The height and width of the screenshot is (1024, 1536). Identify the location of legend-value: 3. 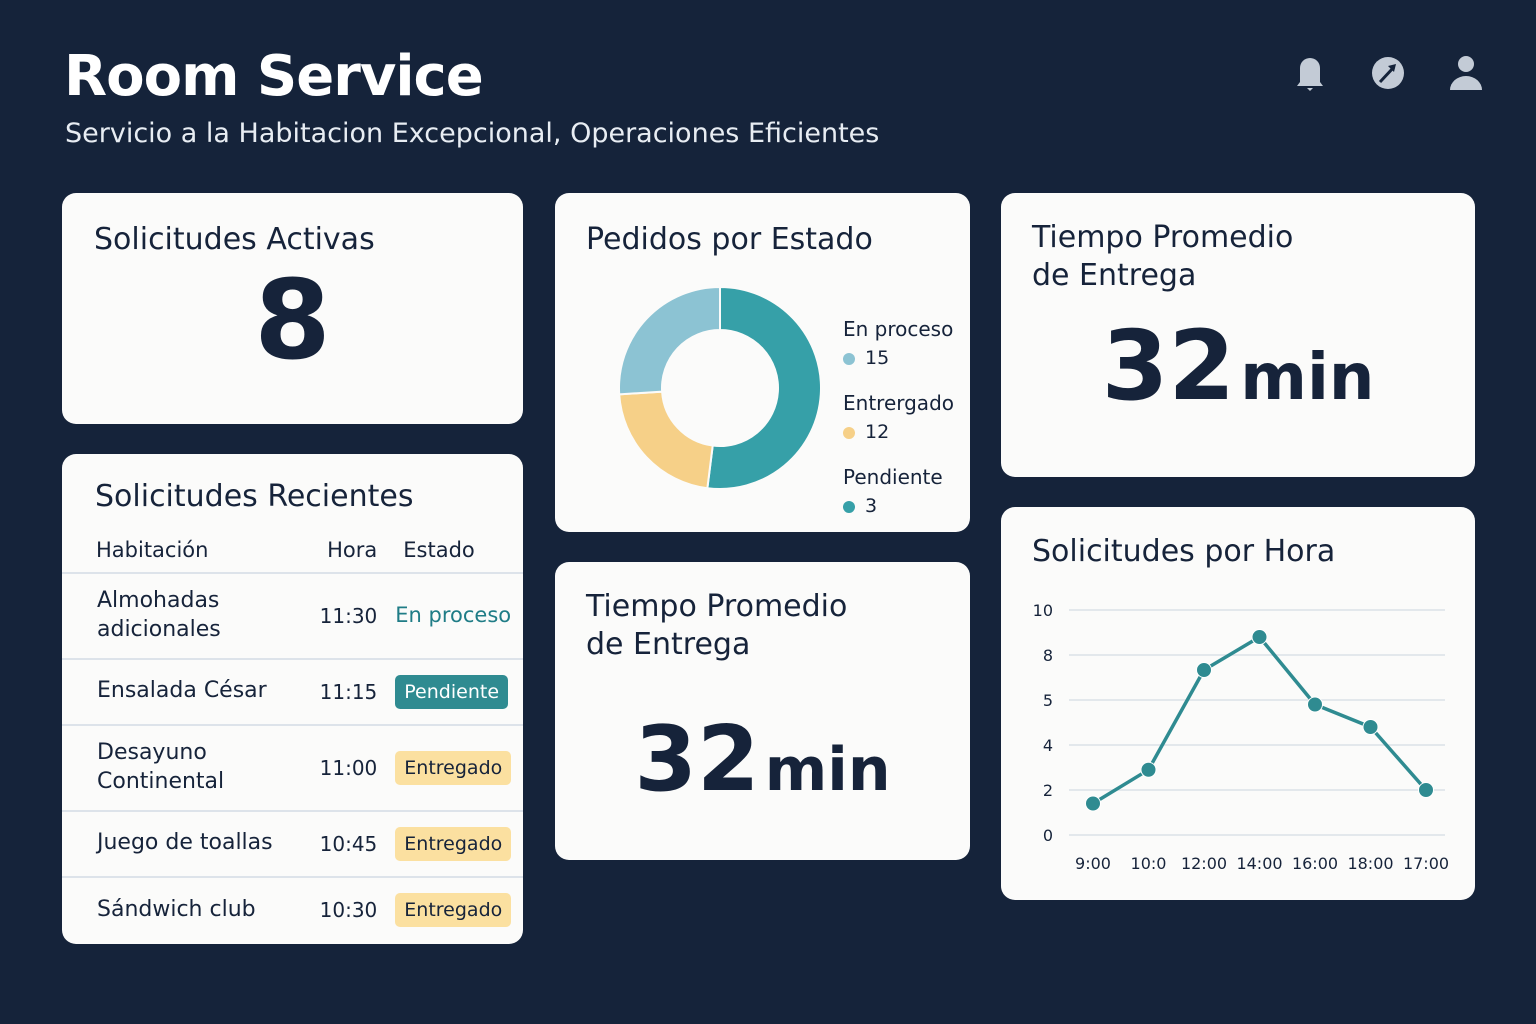
(871, 506).